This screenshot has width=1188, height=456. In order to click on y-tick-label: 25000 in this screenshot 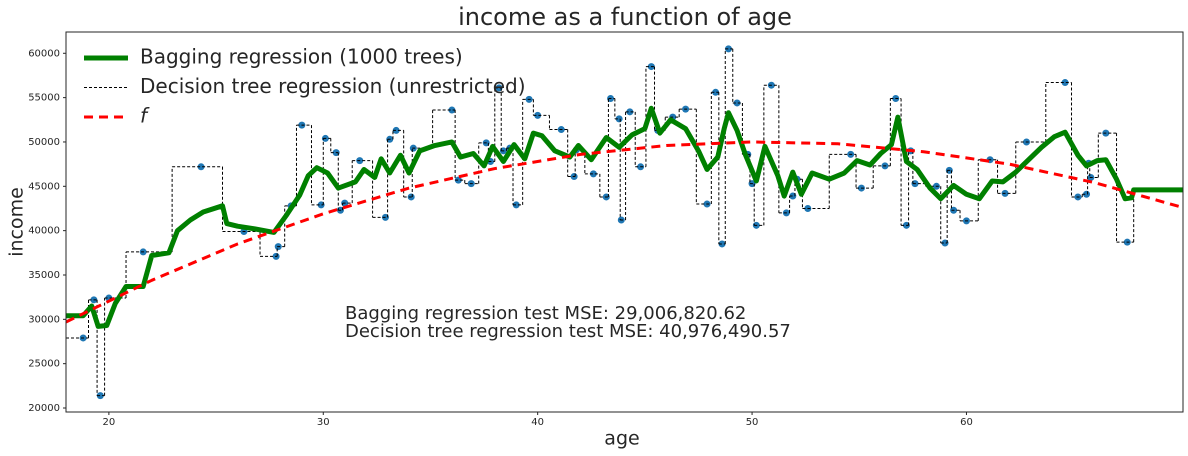, I will do `click(44, 364)`.